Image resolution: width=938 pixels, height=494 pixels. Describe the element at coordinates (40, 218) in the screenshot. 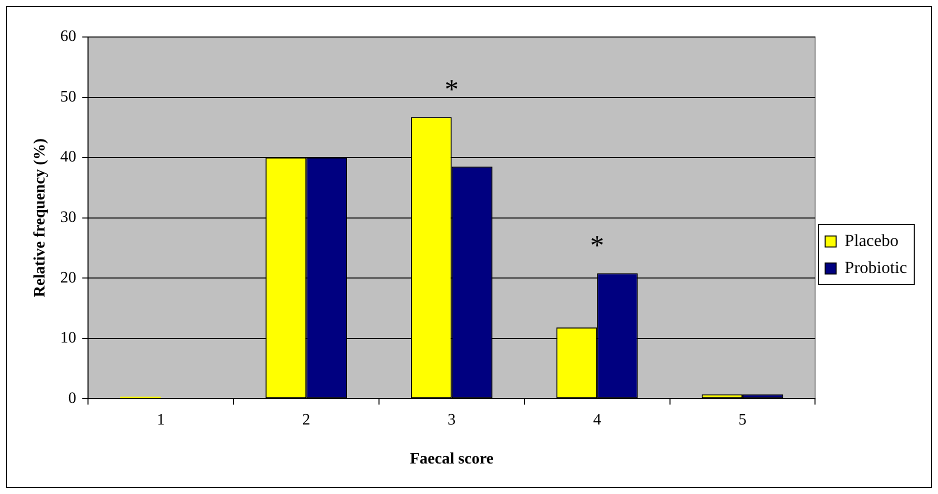

I see `y-axis-title: Relative frequency (%)` at that location.